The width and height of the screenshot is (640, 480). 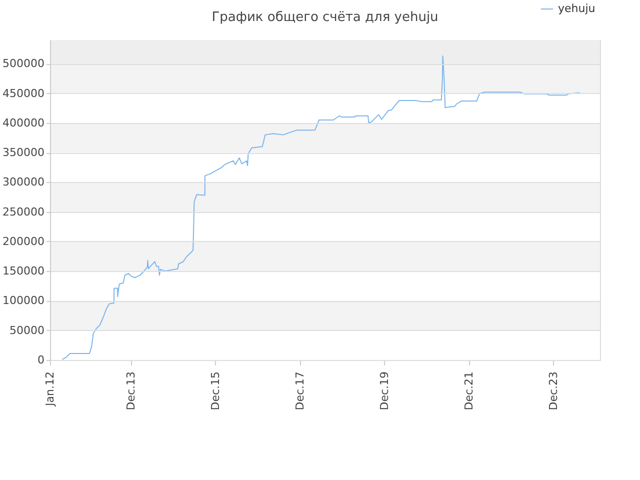 I want to click on y-tick-label: 50000, so click(x=27, y=330).